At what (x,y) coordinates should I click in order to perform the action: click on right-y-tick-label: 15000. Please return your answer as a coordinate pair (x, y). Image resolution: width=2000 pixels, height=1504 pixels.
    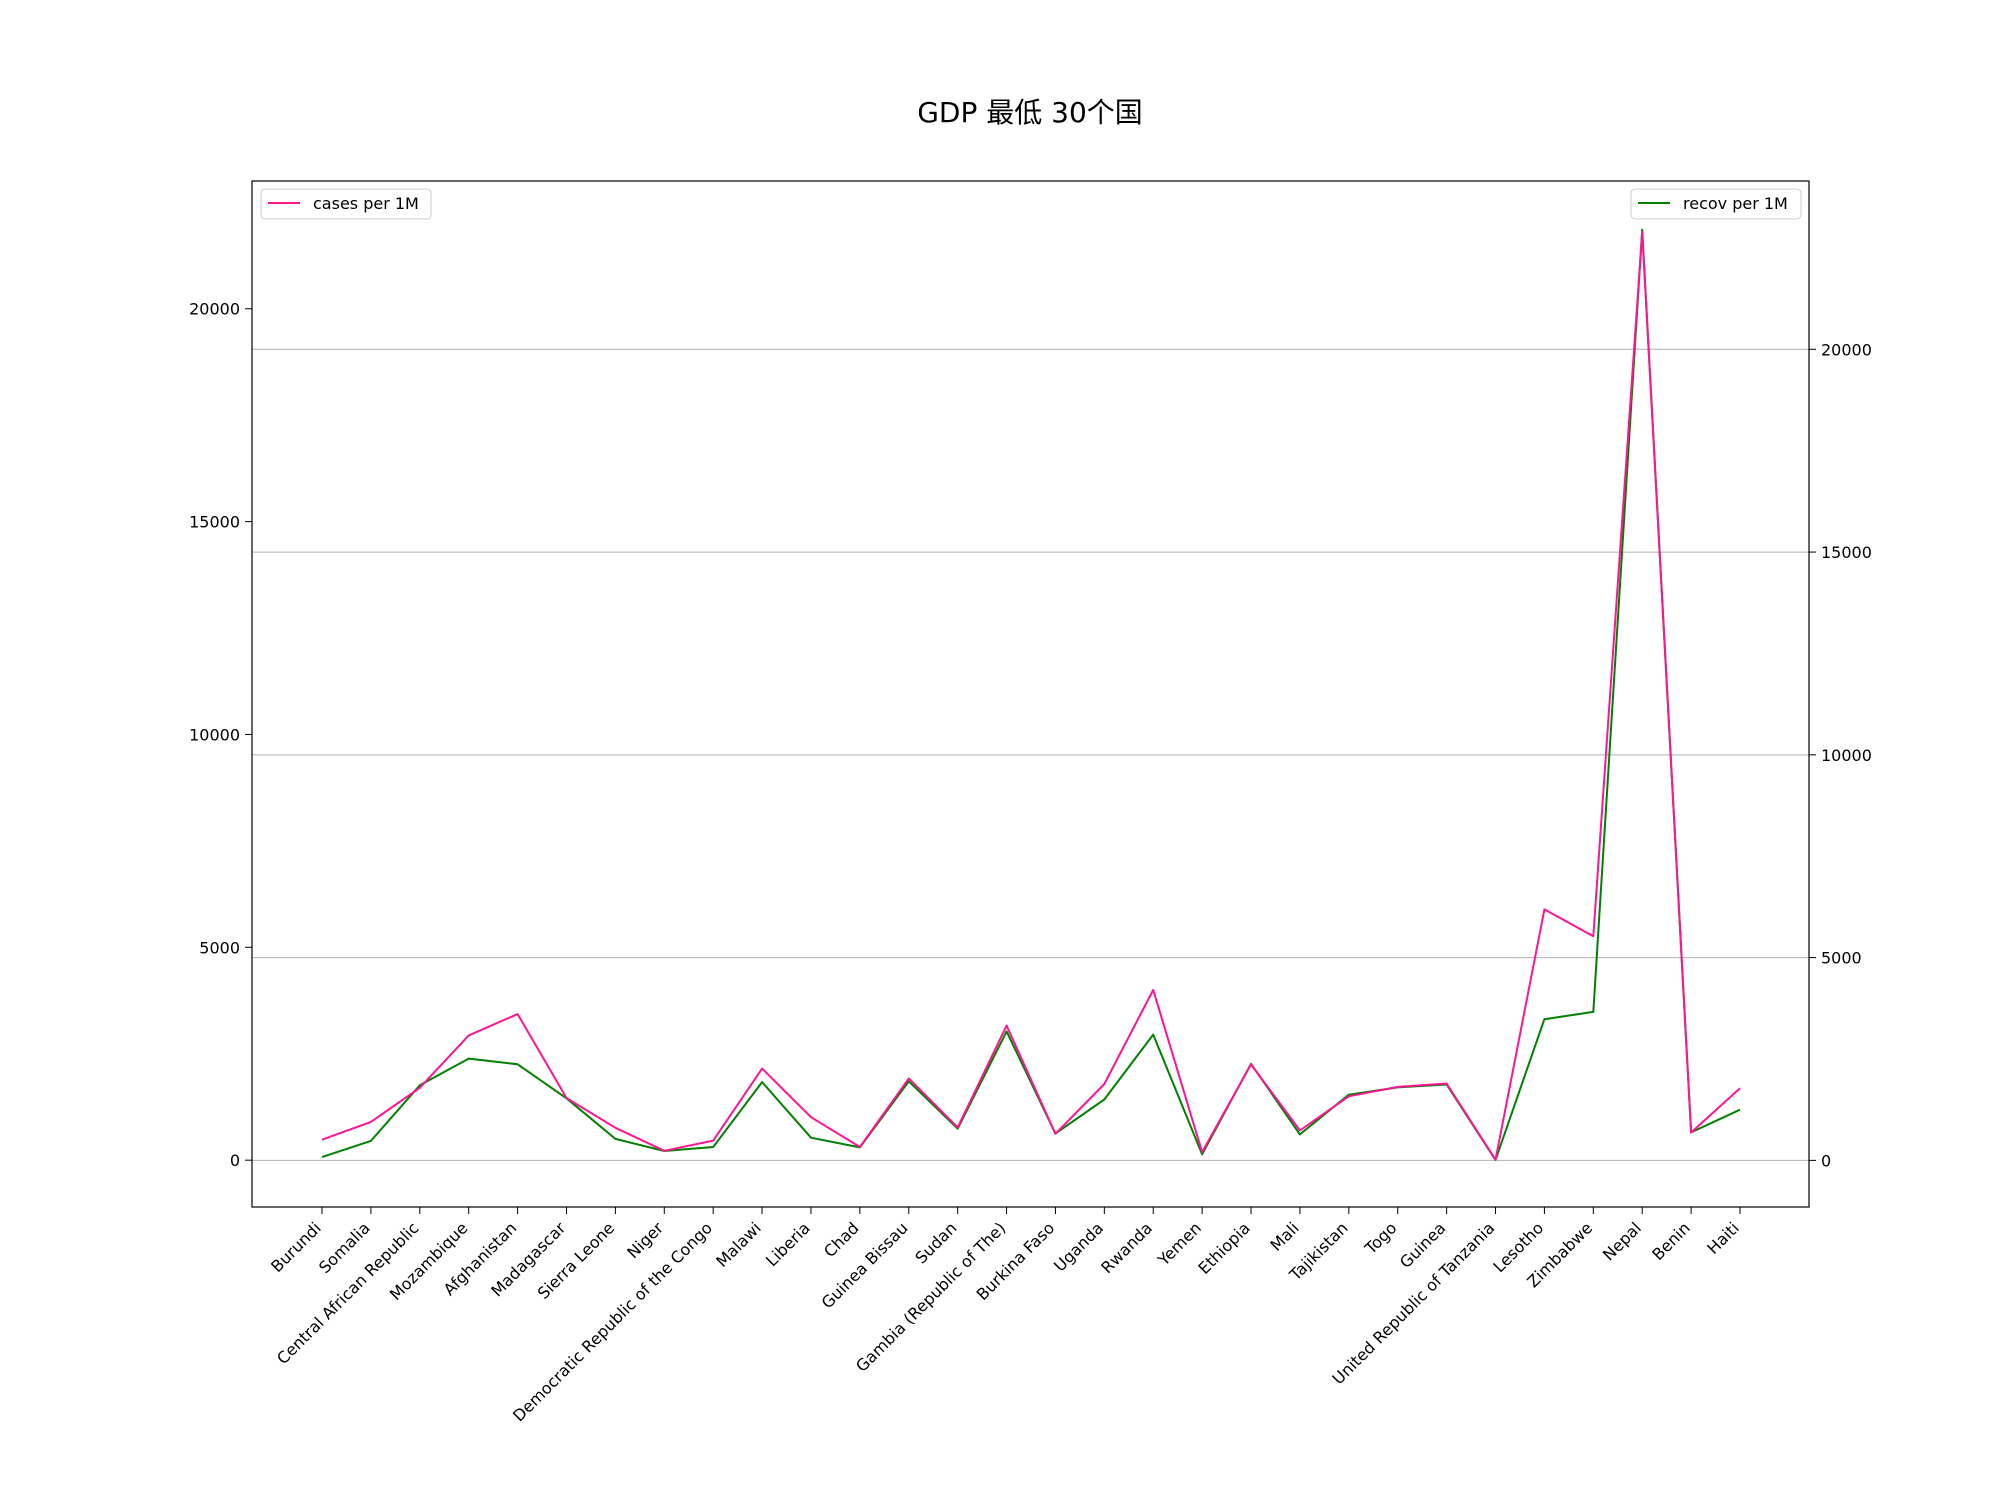
    Looking at the image, I should click on (1846, 552).